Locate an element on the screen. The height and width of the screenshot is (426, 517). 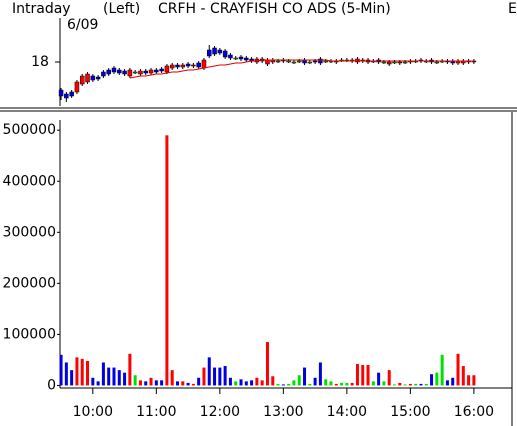
y-tick-label: 100000 is located at coordinates (29, 334).